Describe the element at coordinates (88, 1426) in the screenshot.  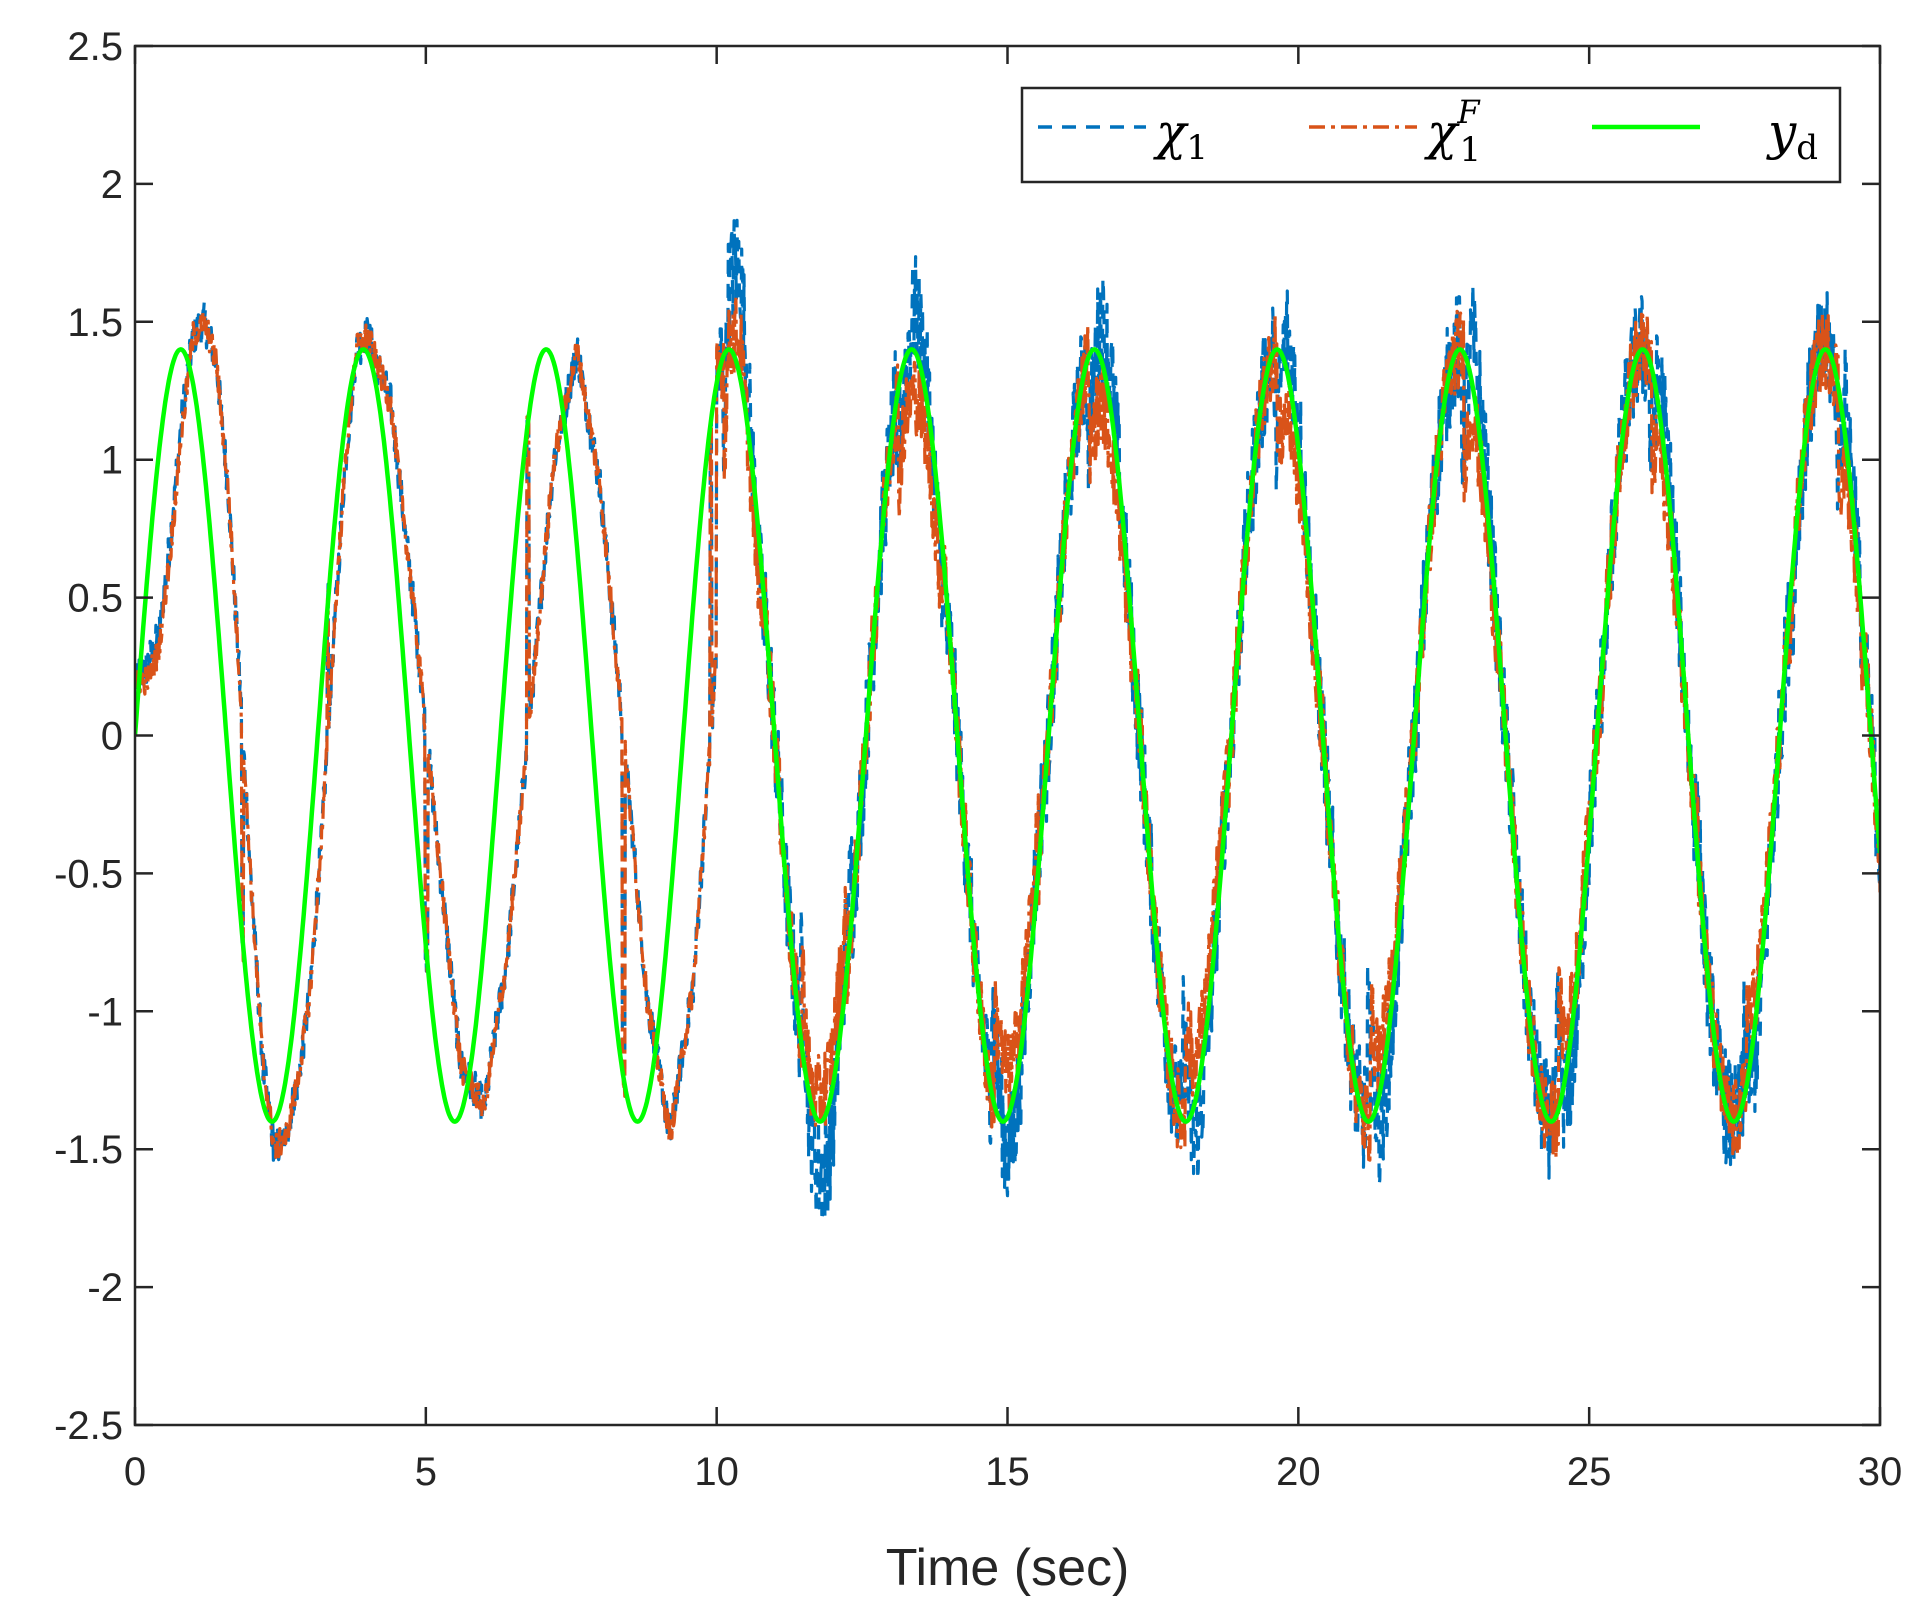
I see `y-tick-label: -2.5` at that location.